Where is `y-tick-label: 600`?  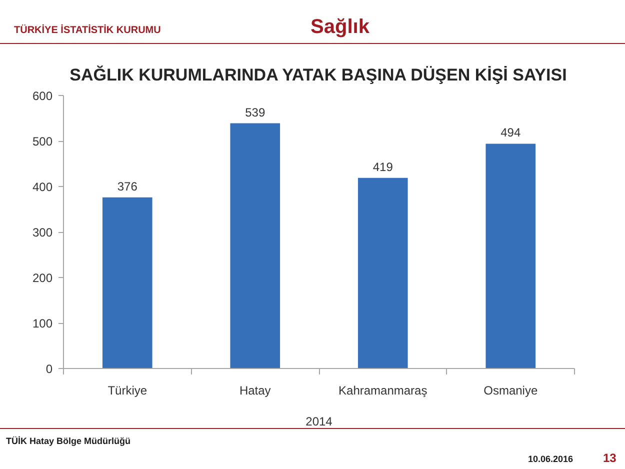 y-tick-label: 600 is located at coordinates (42, 96).